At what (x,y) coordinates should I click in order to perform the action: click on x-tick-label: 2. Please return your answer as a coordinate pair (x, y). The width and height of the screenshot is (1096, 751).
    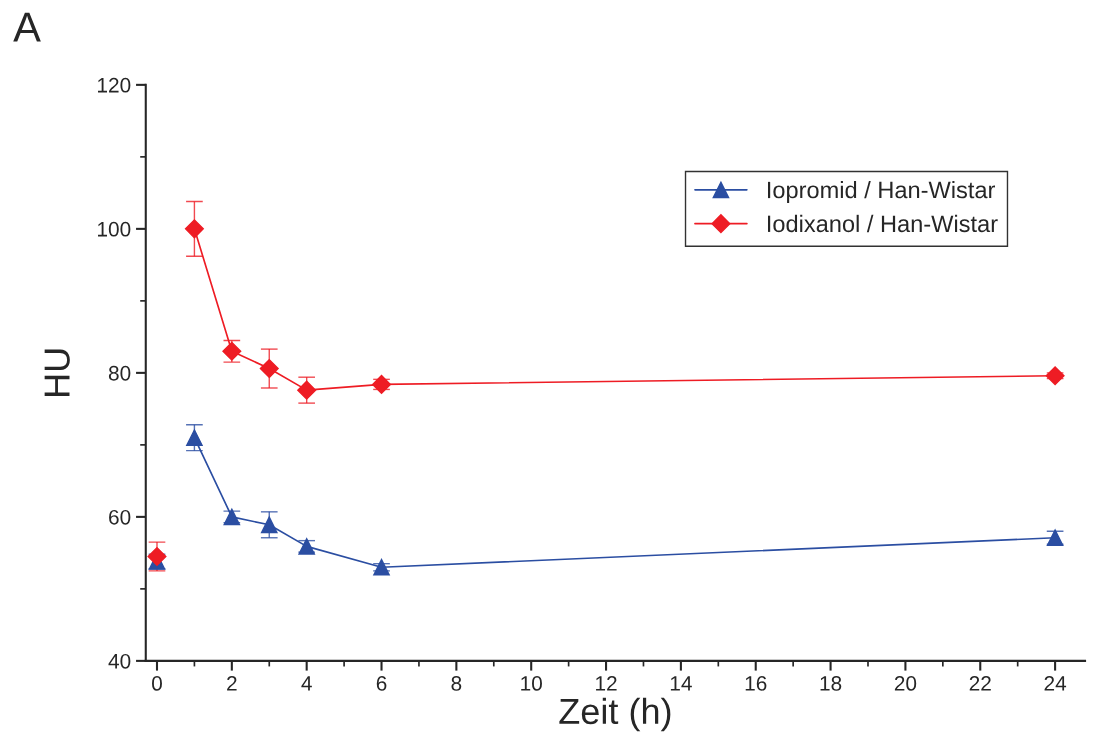
    Looking at the image, I should click on (232, 683).